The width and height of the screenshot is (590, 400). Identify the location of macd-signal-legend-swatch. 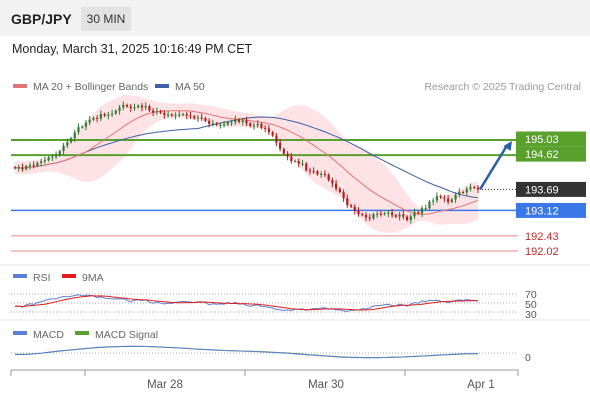
(82, 333).